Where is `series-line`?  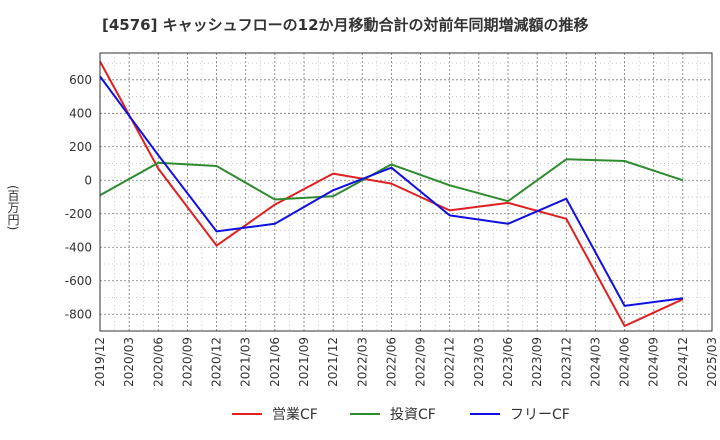
series-line is located at coordinates (391, 180).